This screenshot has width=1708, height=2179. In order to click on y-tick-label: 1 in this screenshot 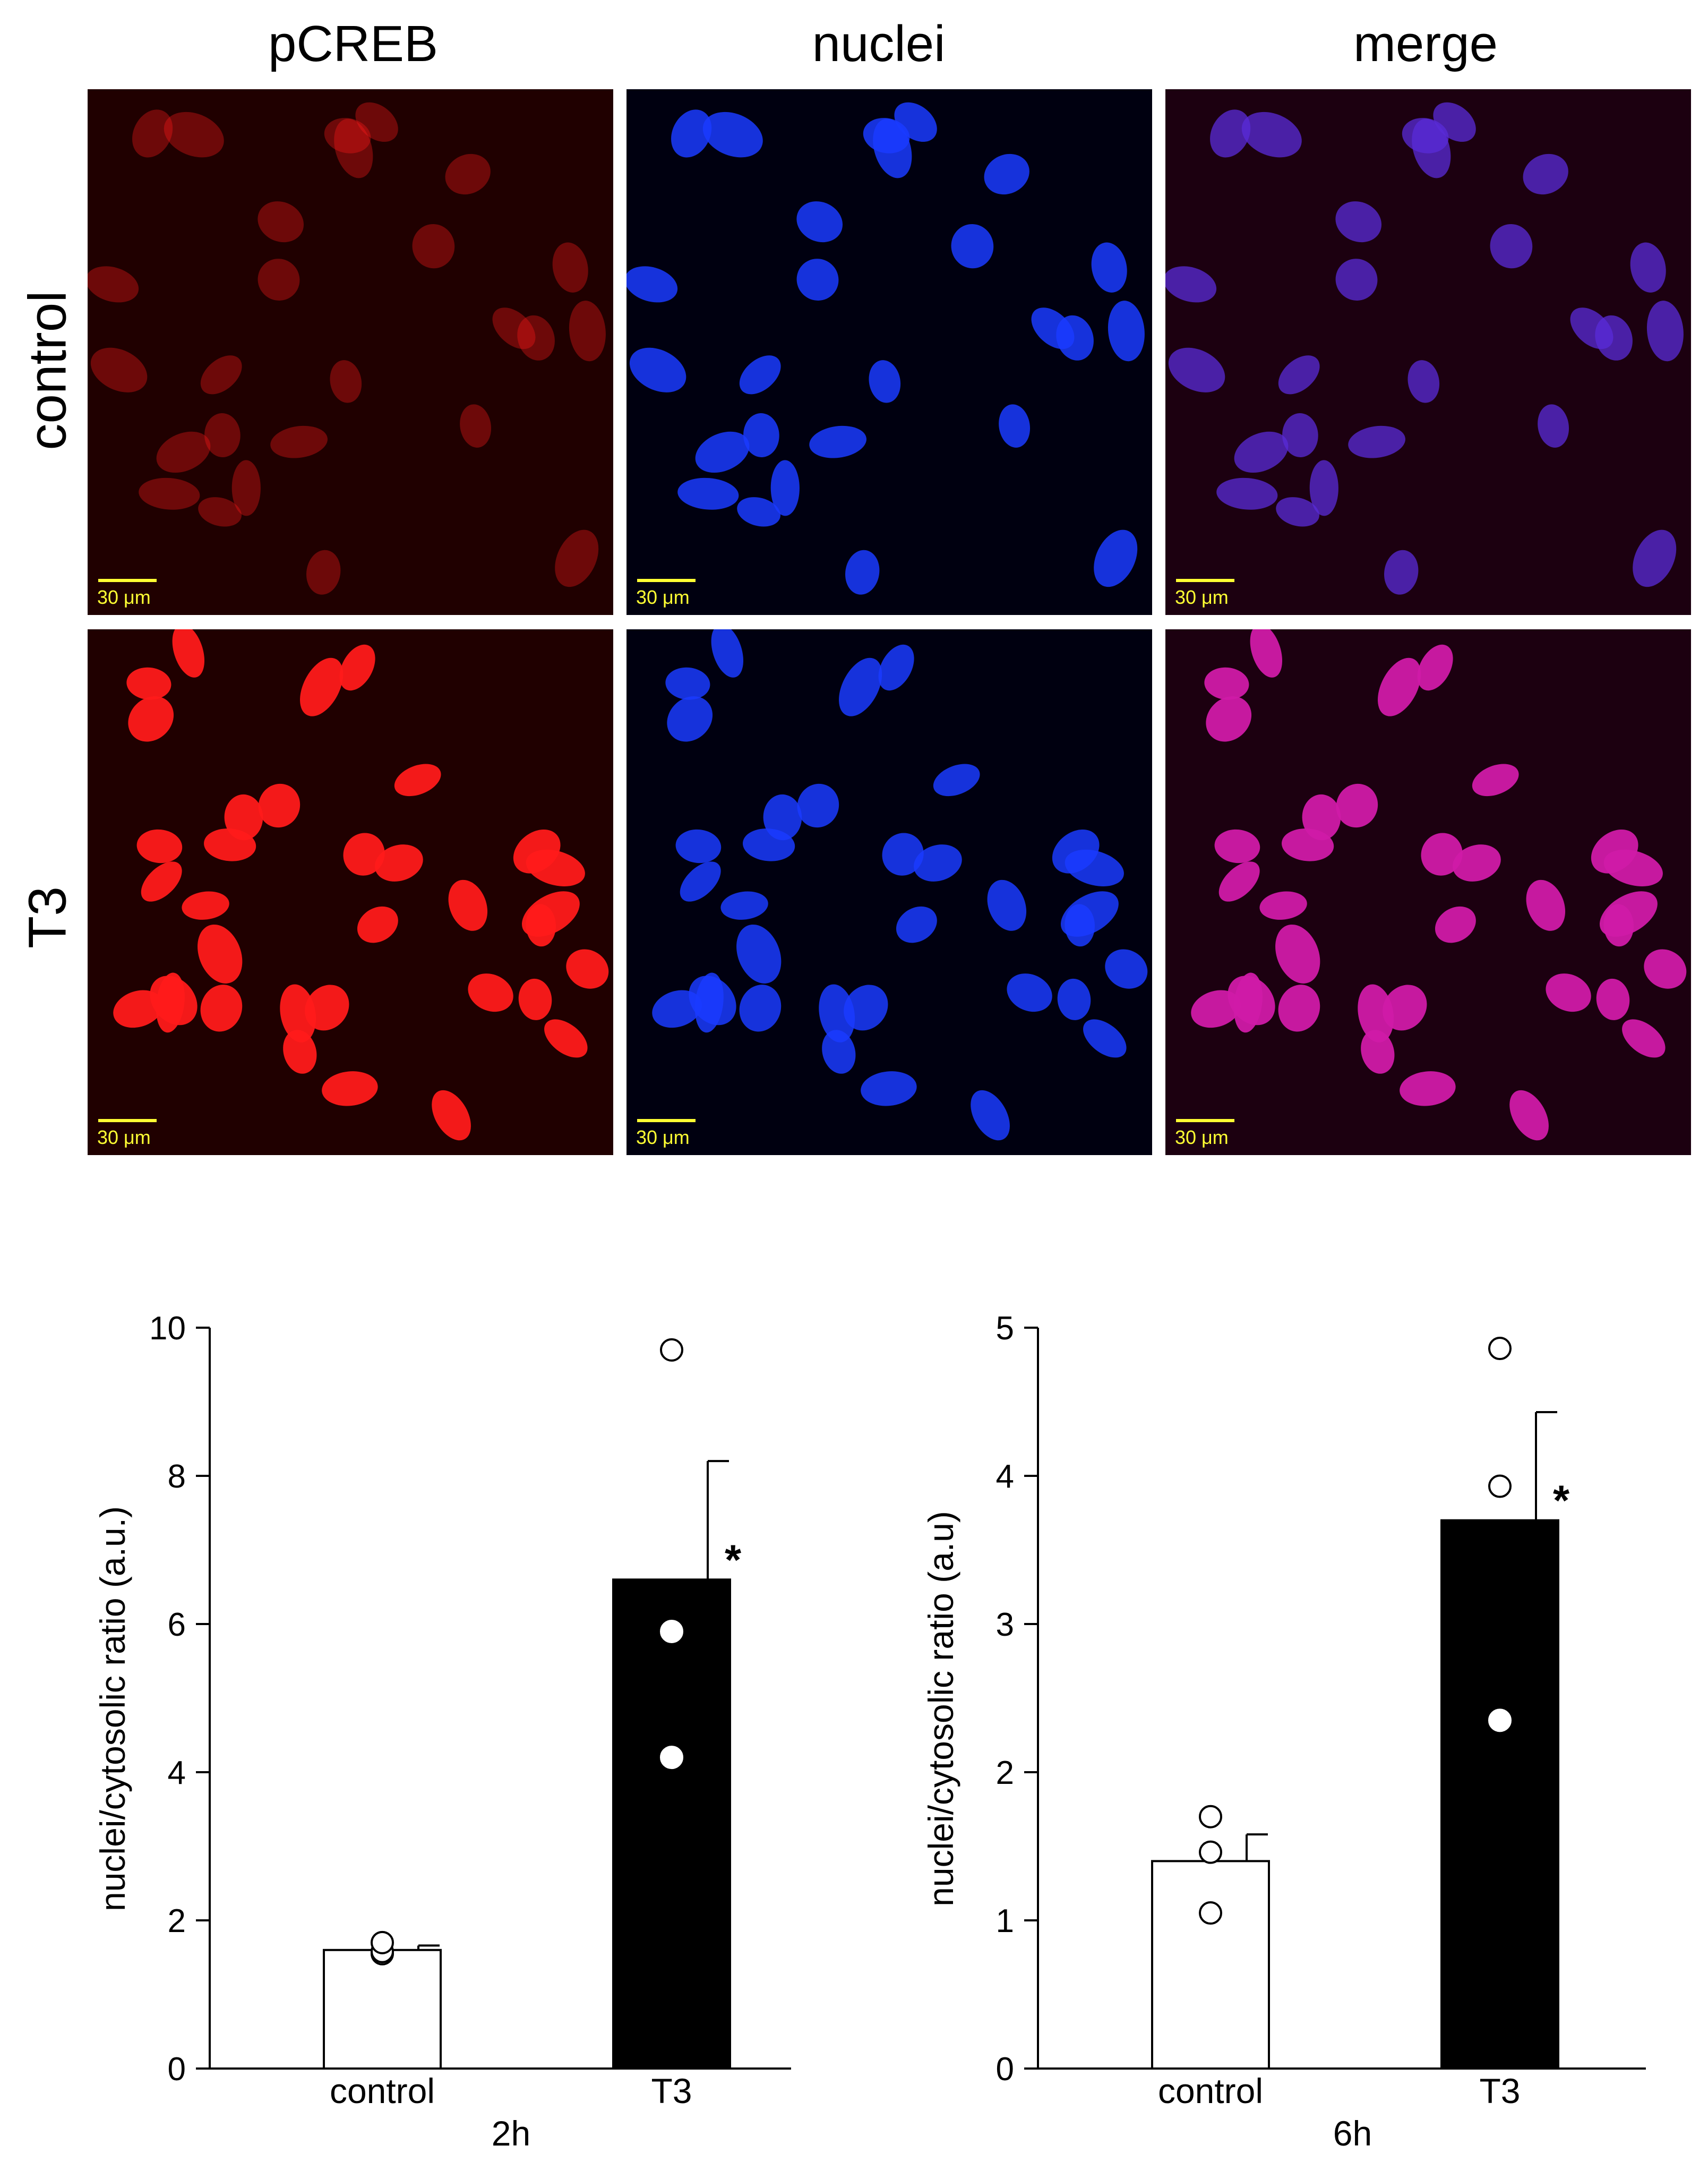, I will do `click(1005, 1921)`.